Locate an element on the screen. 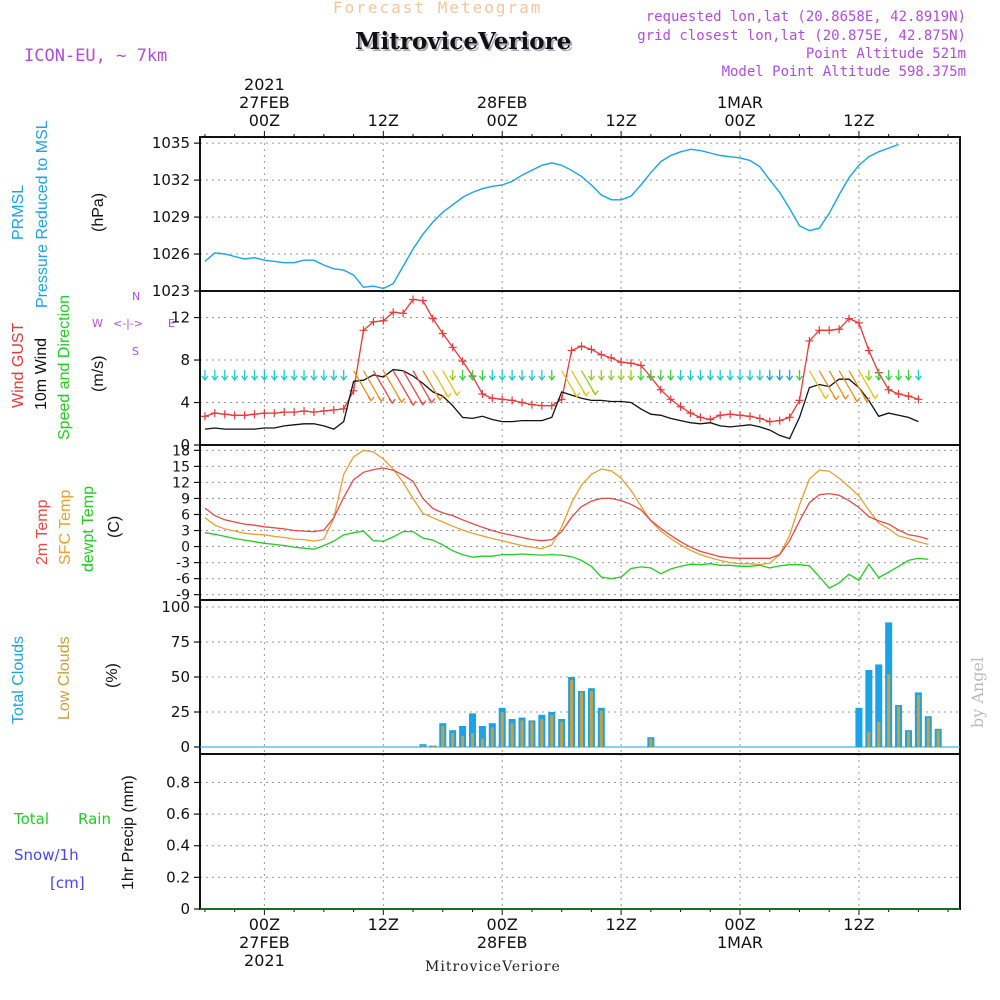  closest-coords: grid closest lon,lat (20.875E, 42.875N) is located at coordinates (801, 36).